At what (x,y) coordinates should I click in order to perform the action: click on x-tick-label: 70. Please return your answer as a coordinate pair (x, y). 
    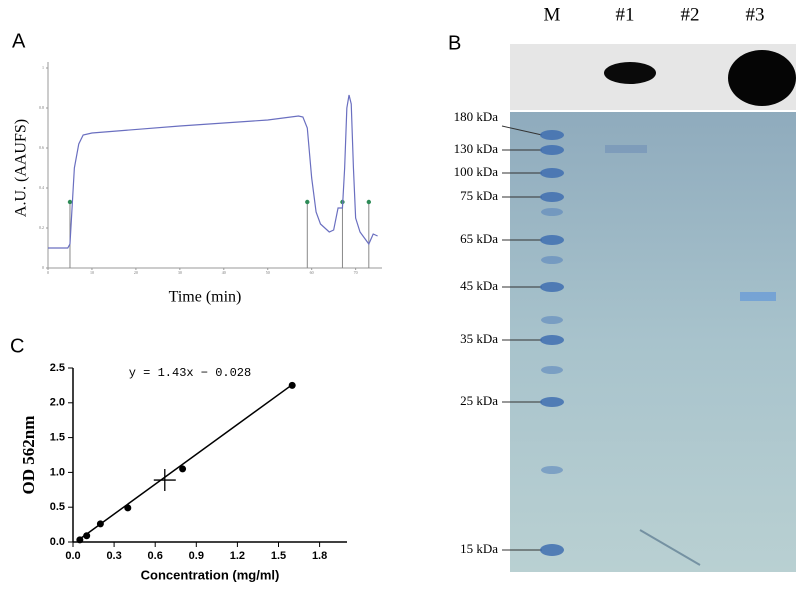
    Looking at the image, I should click on (356, 272).